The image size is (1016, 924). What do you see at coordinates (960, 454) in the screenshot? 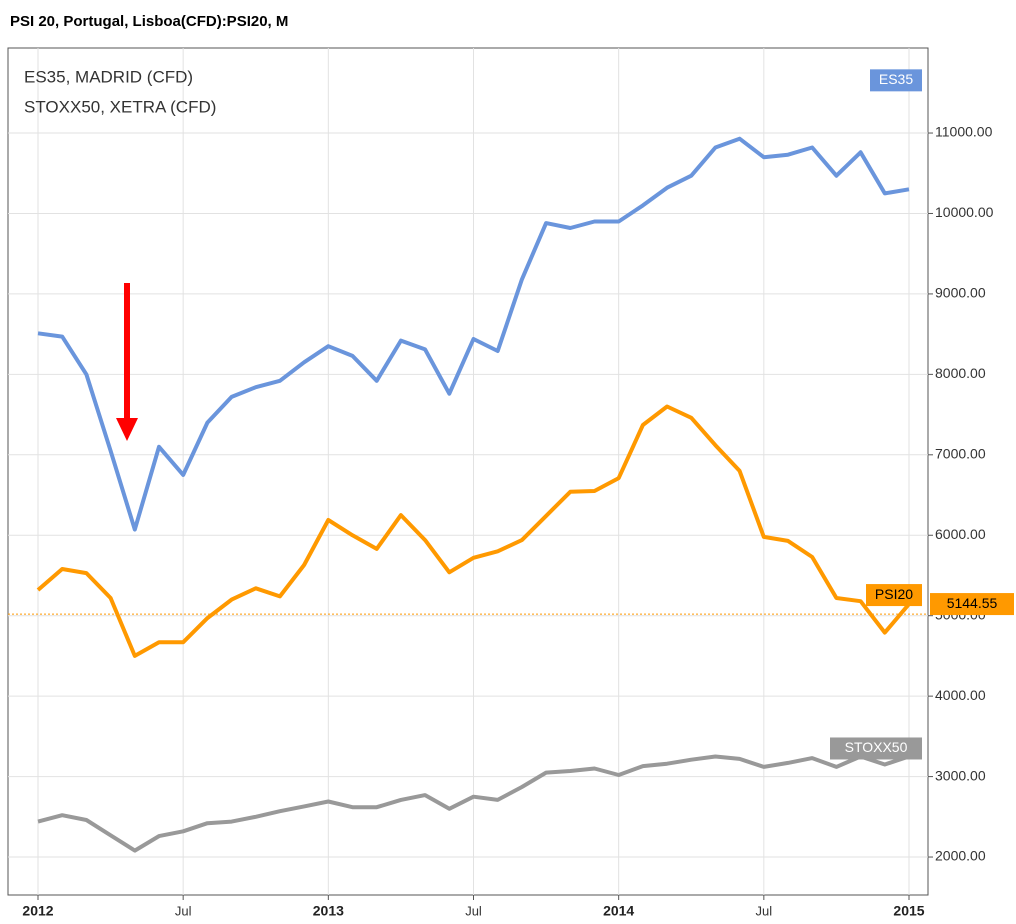
I see `y-tick-label: 7000.00` at bounding box center [960, 454].